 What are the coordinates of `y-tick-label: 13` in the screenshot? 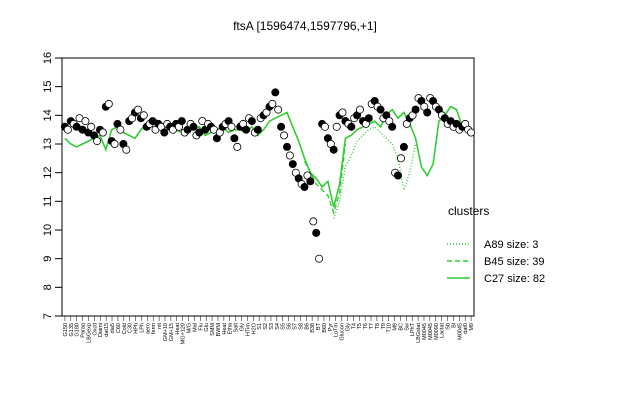 It's located at (48, 144).